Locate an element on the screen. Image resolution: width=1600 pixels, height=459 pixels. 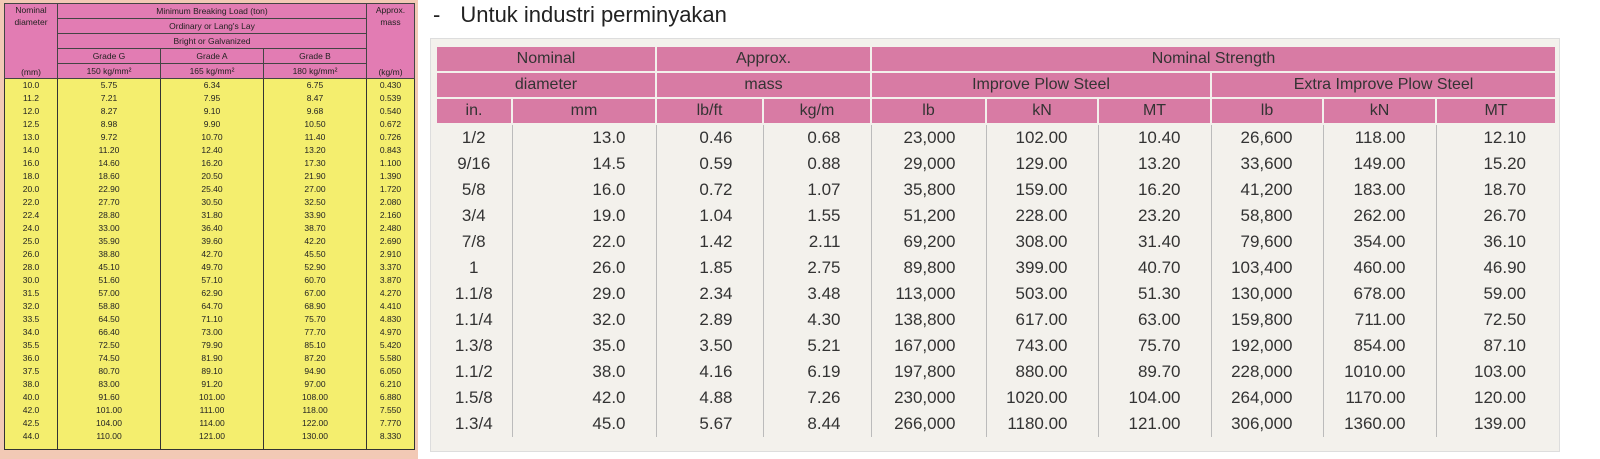
table-cell: 5/8 is located at coordinates (474, 190).